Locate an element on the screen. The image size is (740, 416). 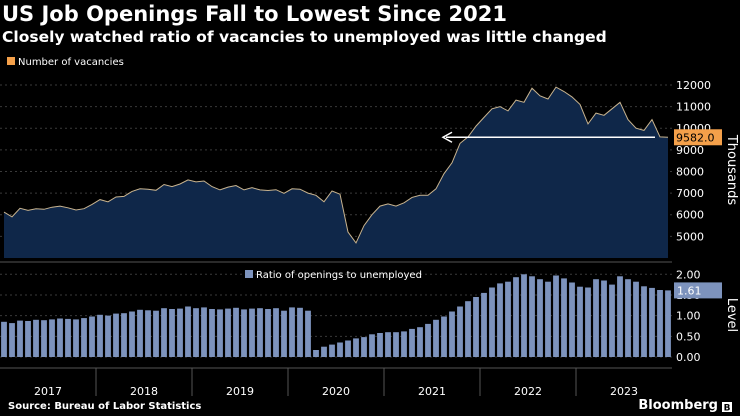
bloomberg-mark-icon: B is located at coordinates (727, 407).